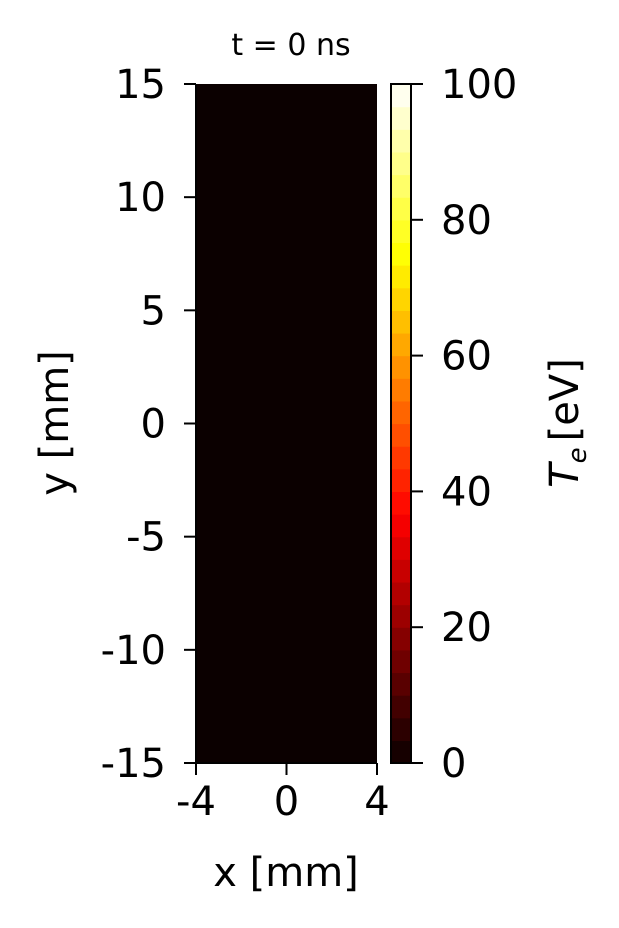 This screenshot has height=928, width=619. I want to click on y-axis: -15 -10 -5 0 5 10 15, so click(149, 424).